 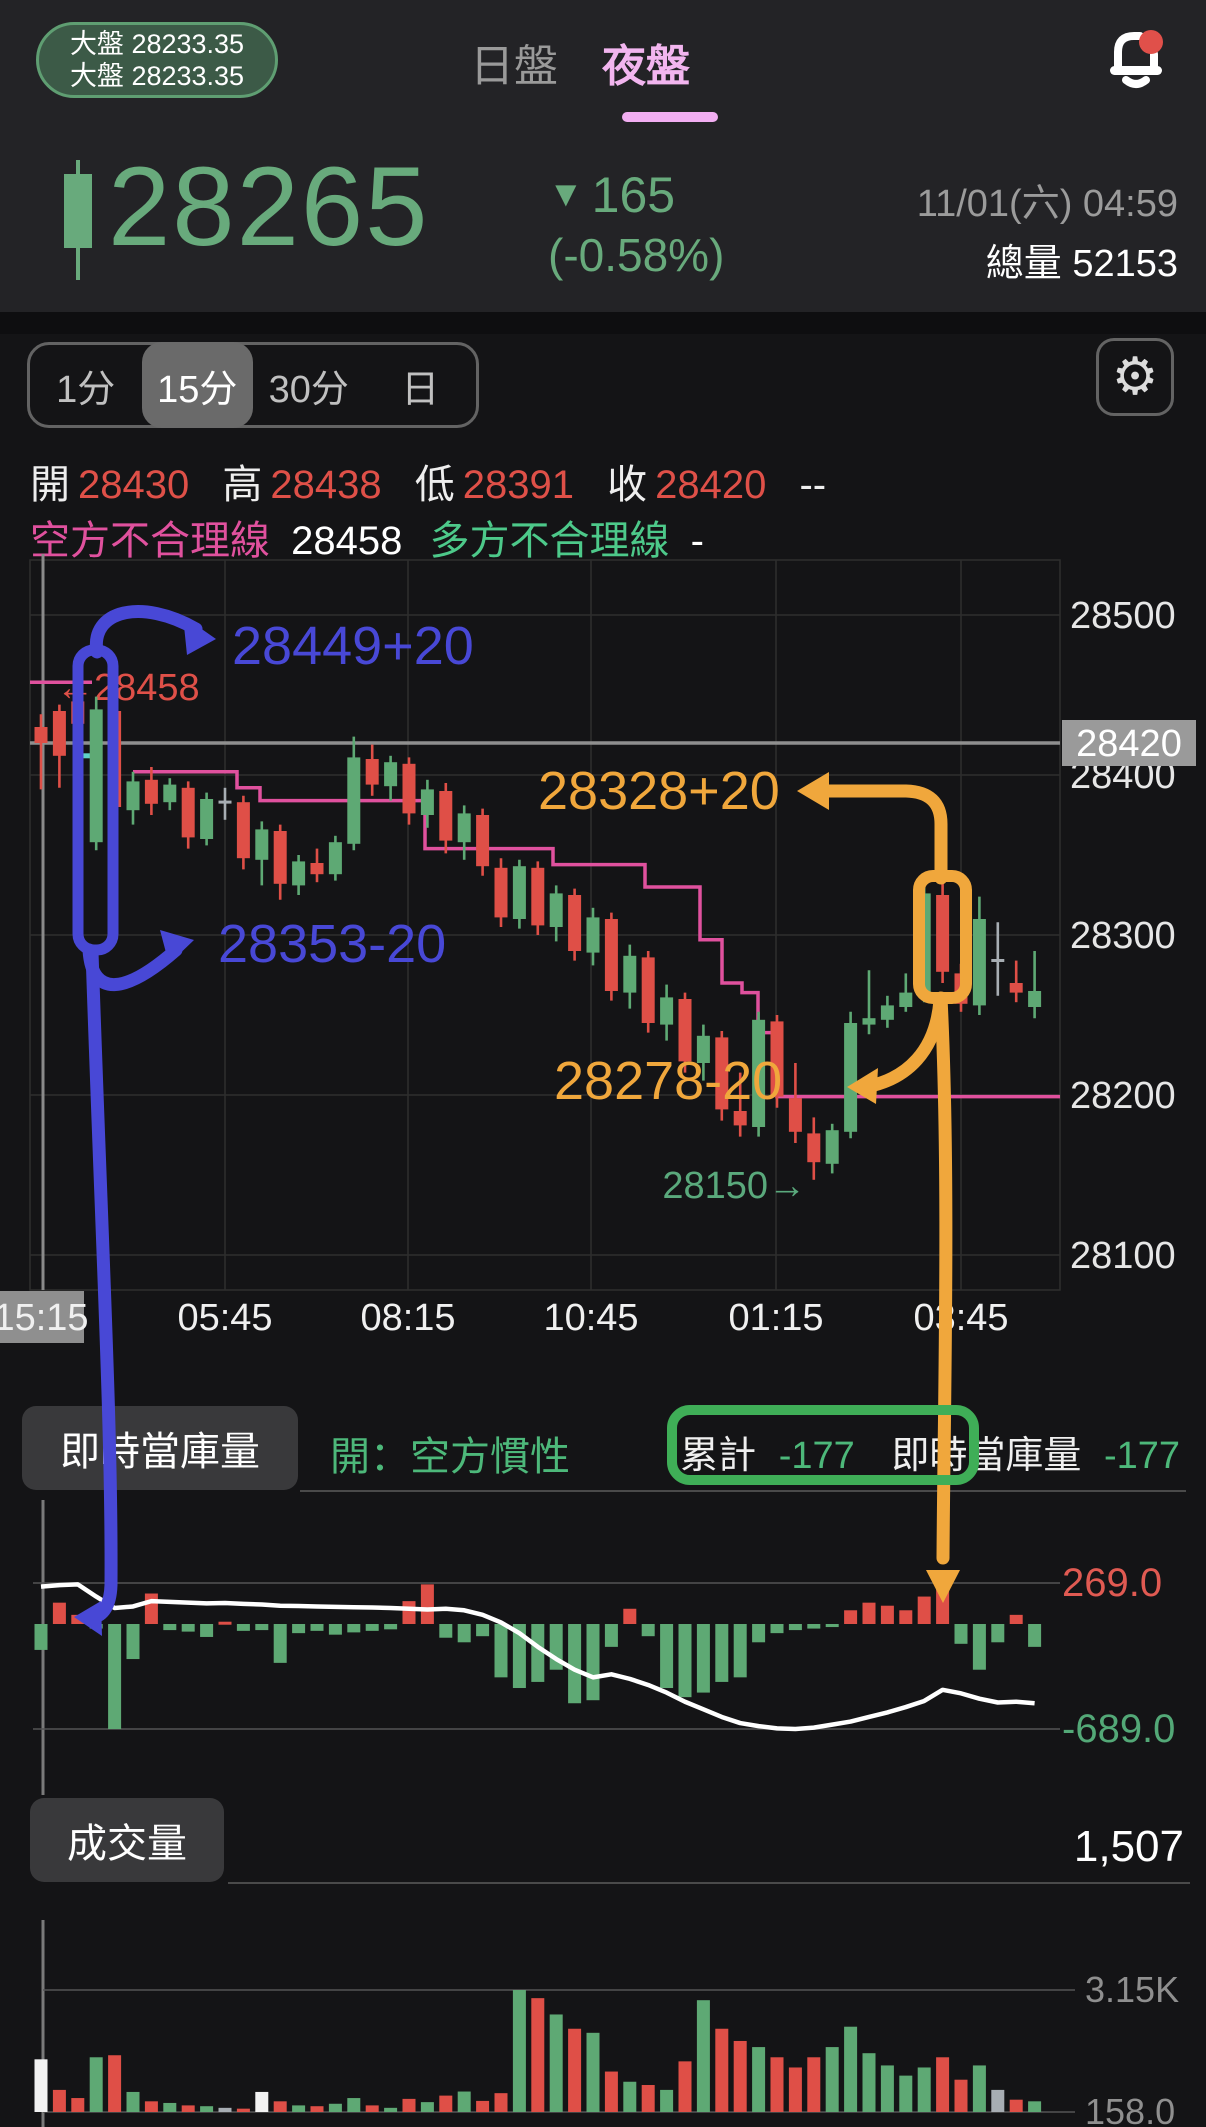 What do you see at coordinates (1112, 1583) in the screenshot?
I see `svg-text: 269.0` at bounding box center [1112, 1583].